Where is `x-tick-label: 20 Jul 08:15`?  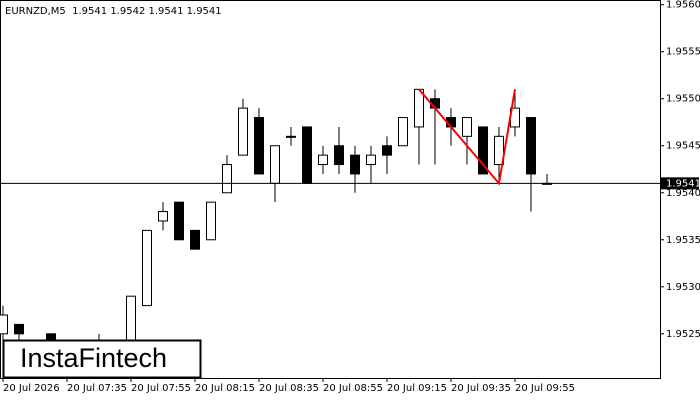 x-tick-label: 20 Jul 08:15 is located at coordinates (225, 388).